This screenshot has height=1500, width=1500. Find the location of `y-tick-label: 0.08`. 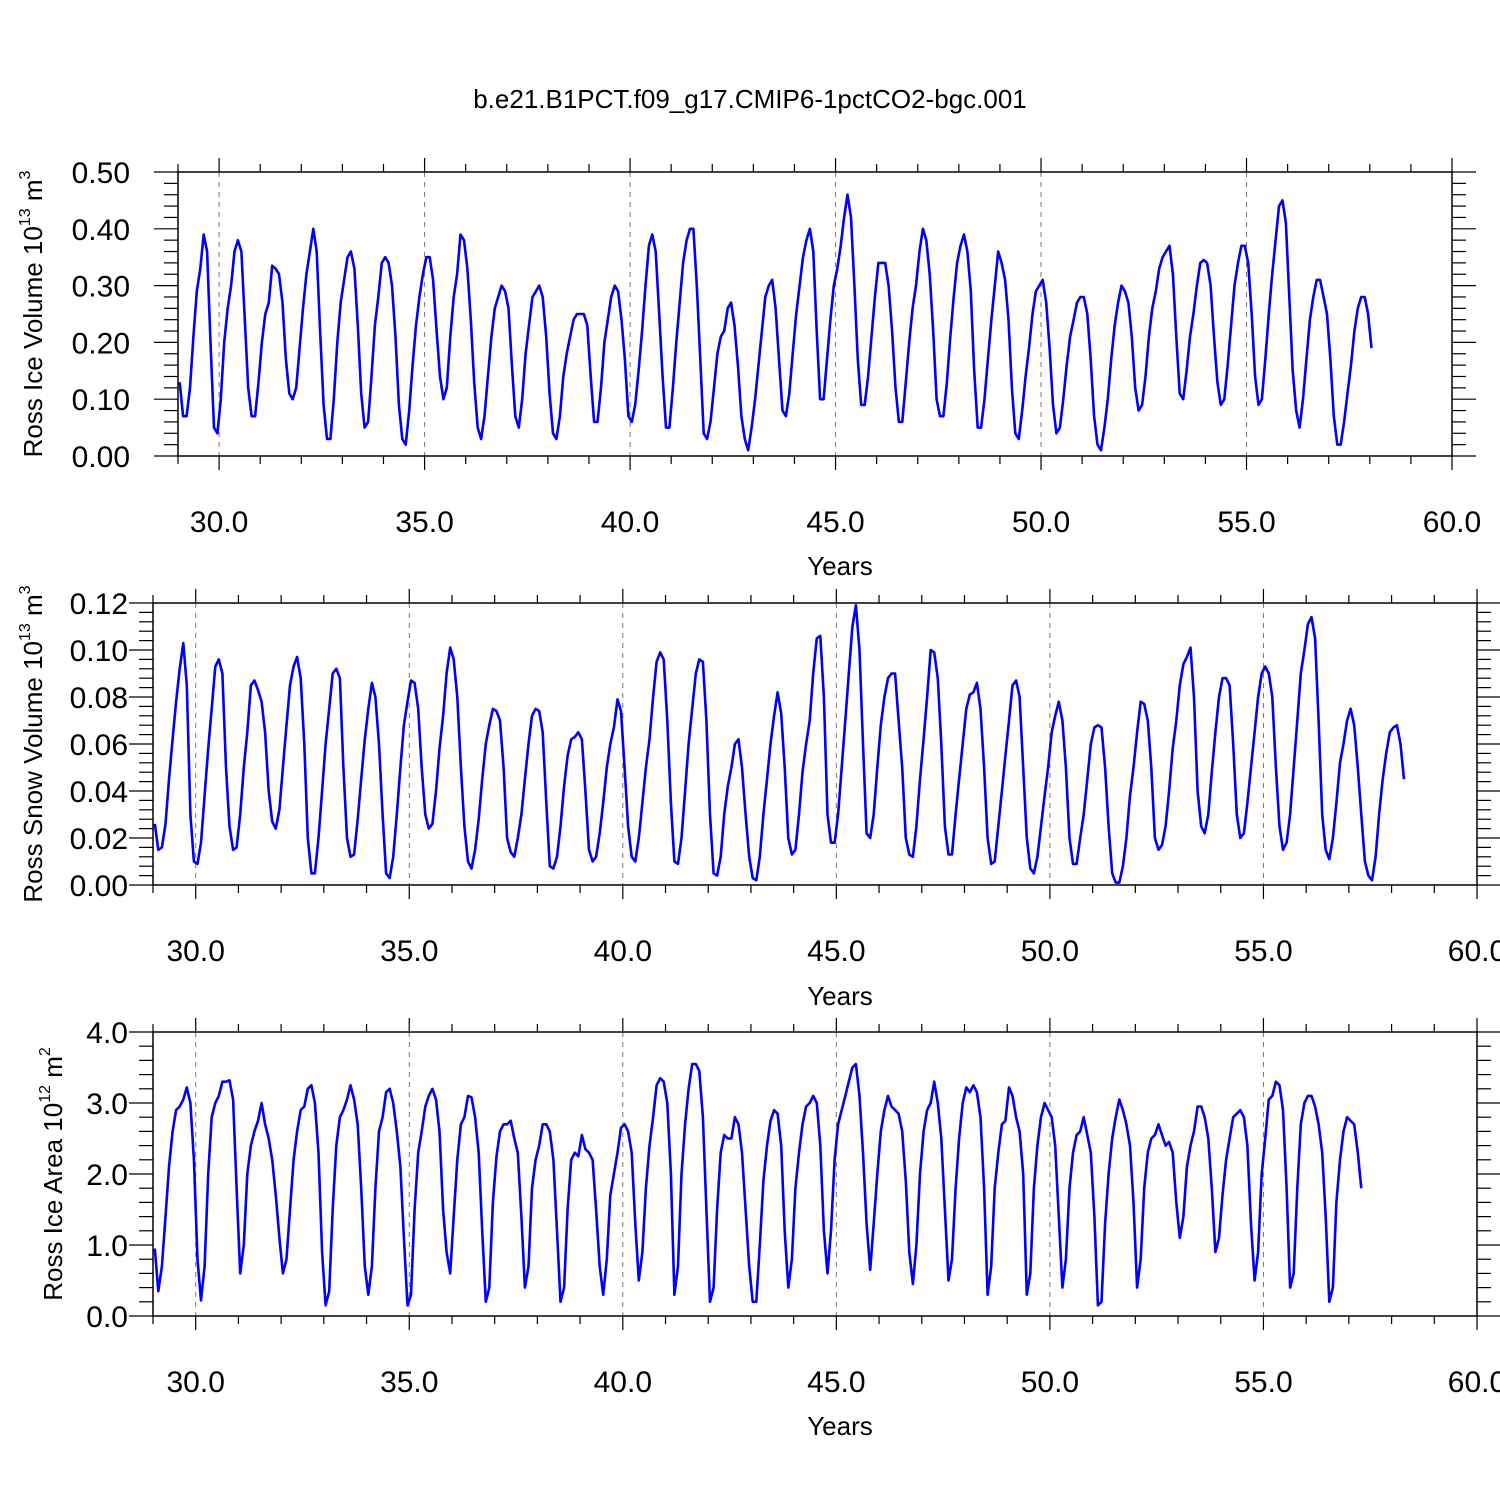

y-tick-label: 0.08 is located at coordinates (99, 698).